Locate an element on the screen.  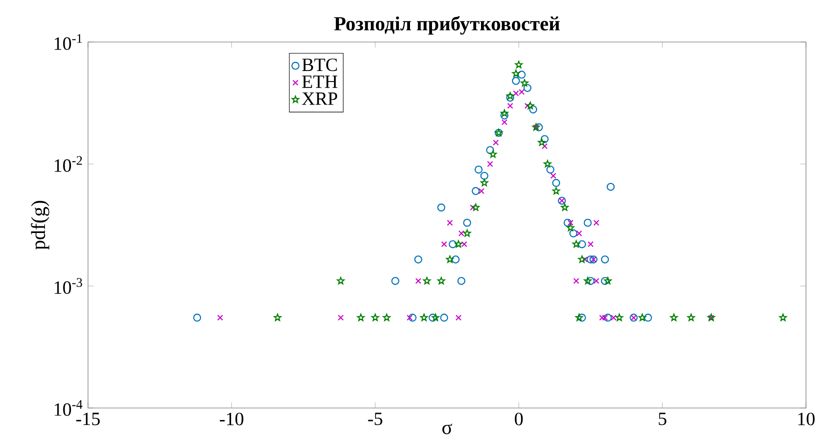
chart-title: Розподіл прибутковостей is located at coordinates (447, 25).